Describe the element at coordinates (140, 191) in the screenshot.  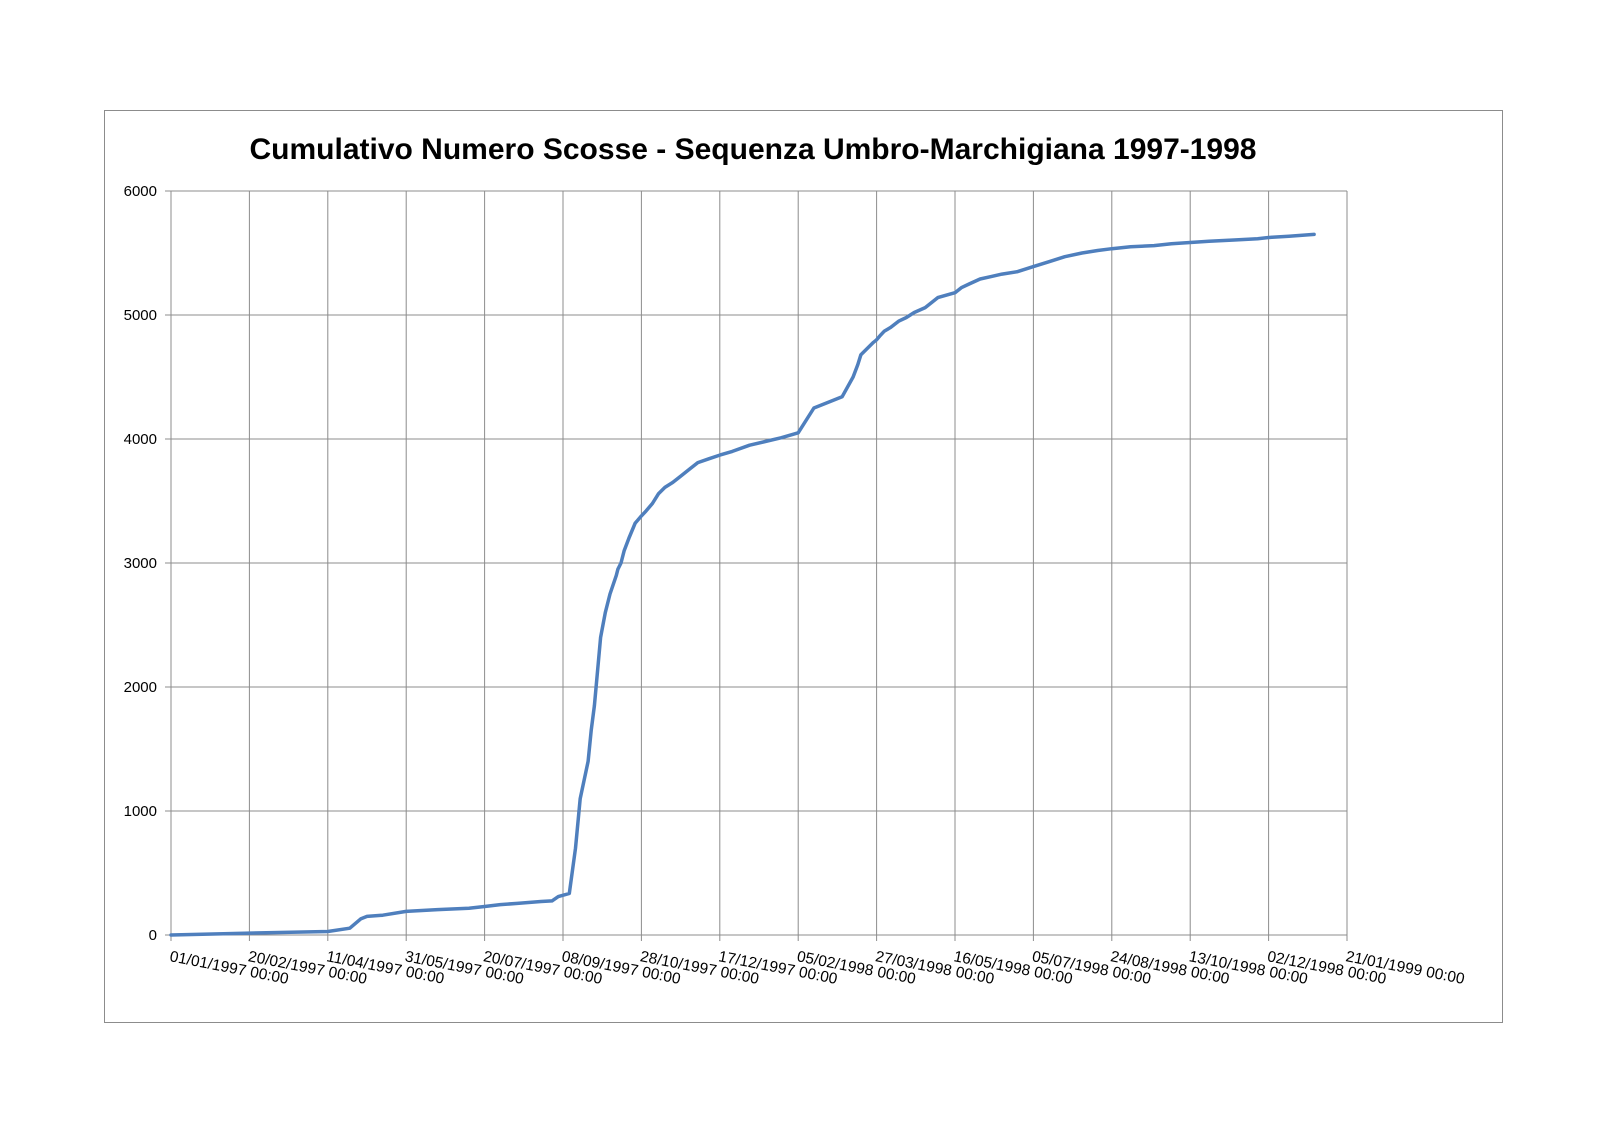
I see `y-tick-label: 6000` at that location.